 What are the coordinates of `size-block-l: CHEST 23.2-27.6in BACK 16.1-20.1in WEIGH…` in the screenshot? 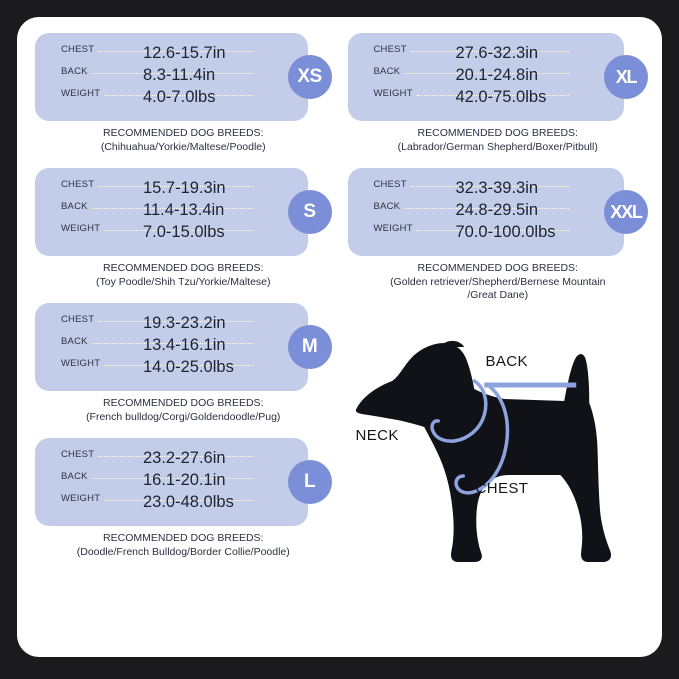 It's located at (183, 498).